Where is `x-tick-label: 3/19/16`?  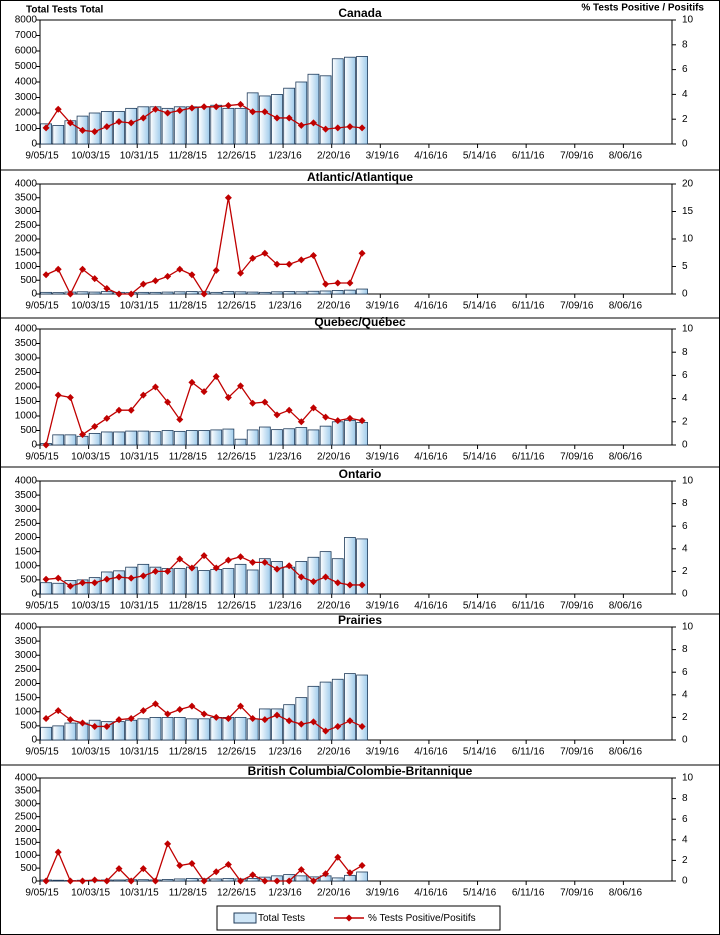
x-tick-label: 3/19/16 is located at coordinates (383, 306).